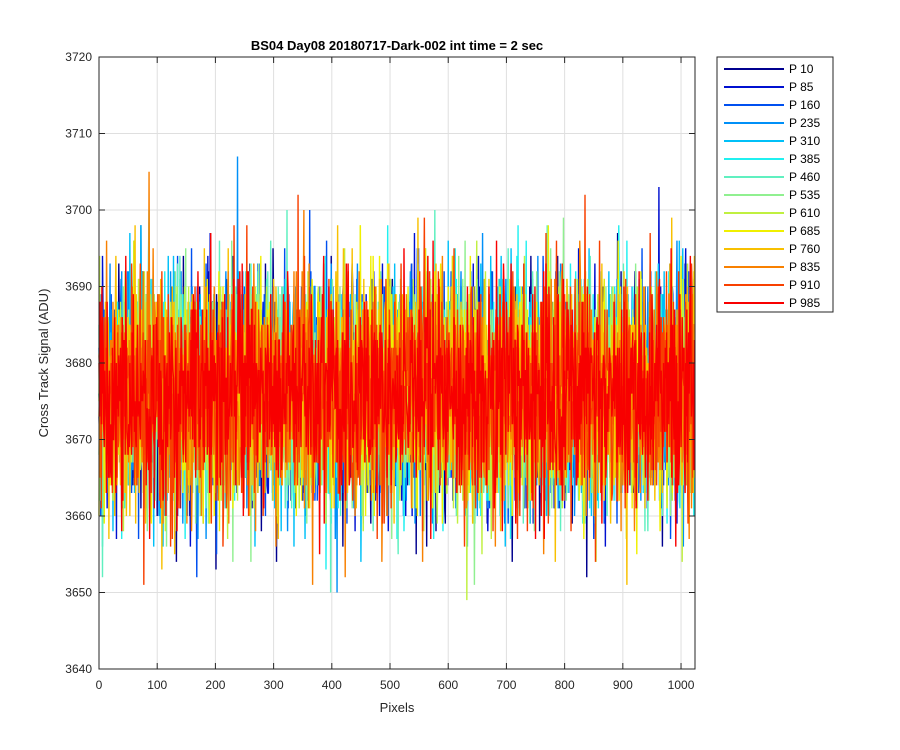 This screenshot has width=900, height=750. I want to click on legend-entry: P 85, so click(801, 87).